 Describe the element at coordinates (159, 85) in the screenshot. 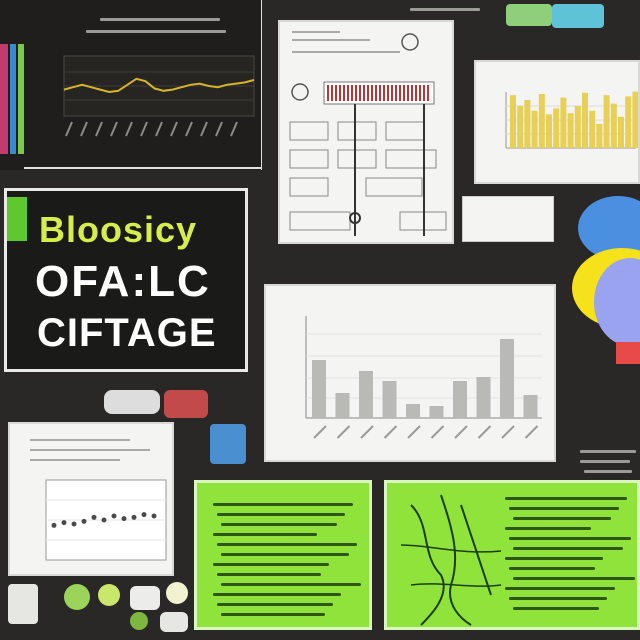

I see `line-series` at that location.